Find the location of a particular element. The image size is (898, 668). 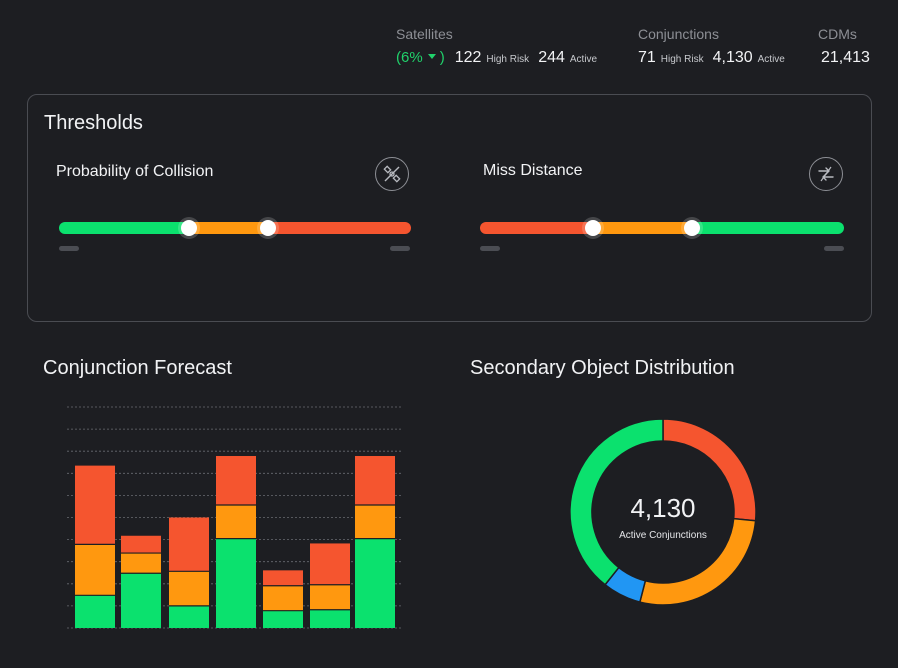

satellite-off-icon is located at coordinates (392, 174).